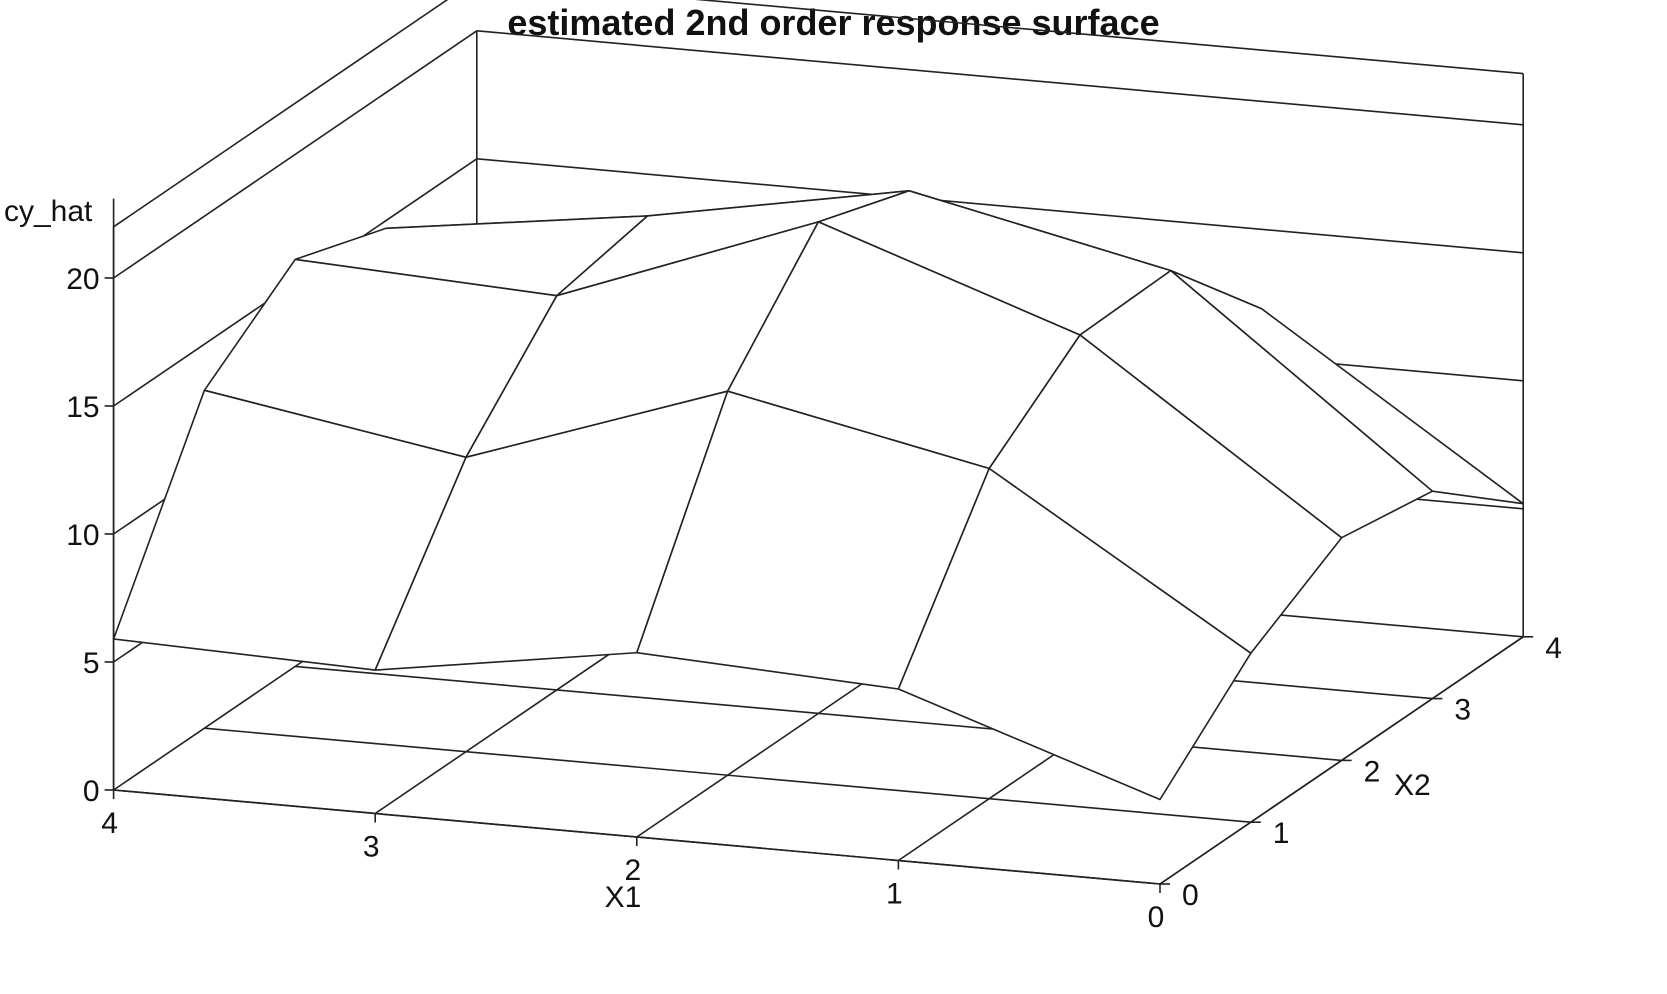 Image resolution: width=1667 pixels, height=994 pixels. Describe the element at coordinates (833, 22) in the screenshot. I see `chart-title: estimated 2nd order response surface` at that location.